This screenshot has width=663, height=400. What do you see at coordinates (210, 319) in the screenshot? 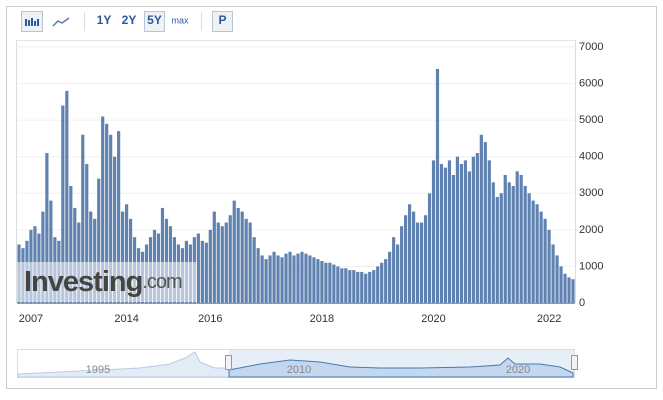
I see `x-tick-label: 2016` at bounding box center [210, 319].